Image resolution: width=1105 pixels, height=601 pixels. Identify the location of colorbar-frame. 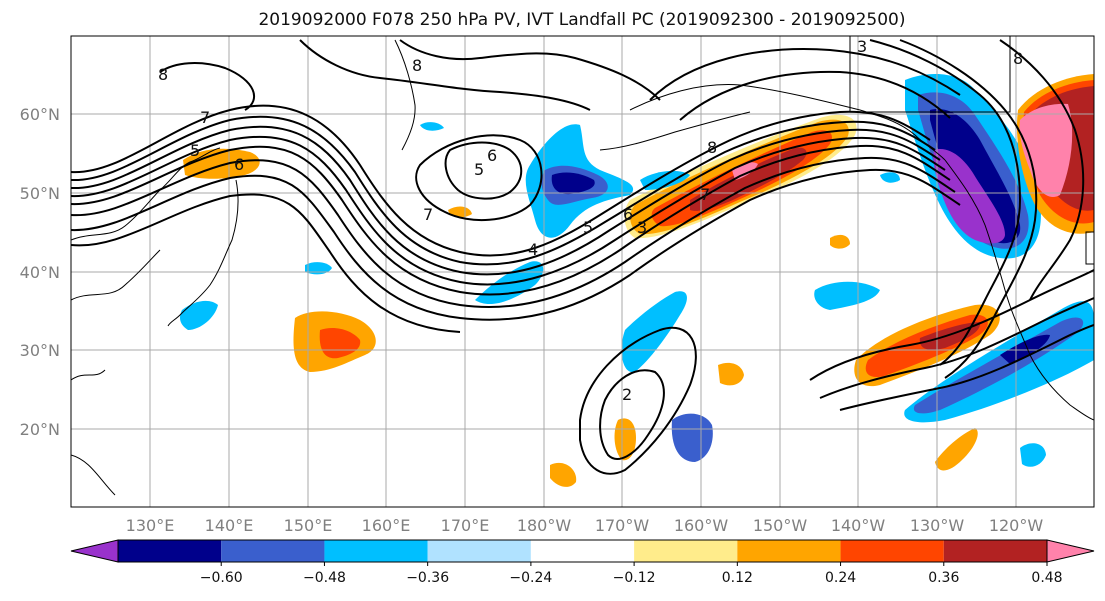
(582, 551).